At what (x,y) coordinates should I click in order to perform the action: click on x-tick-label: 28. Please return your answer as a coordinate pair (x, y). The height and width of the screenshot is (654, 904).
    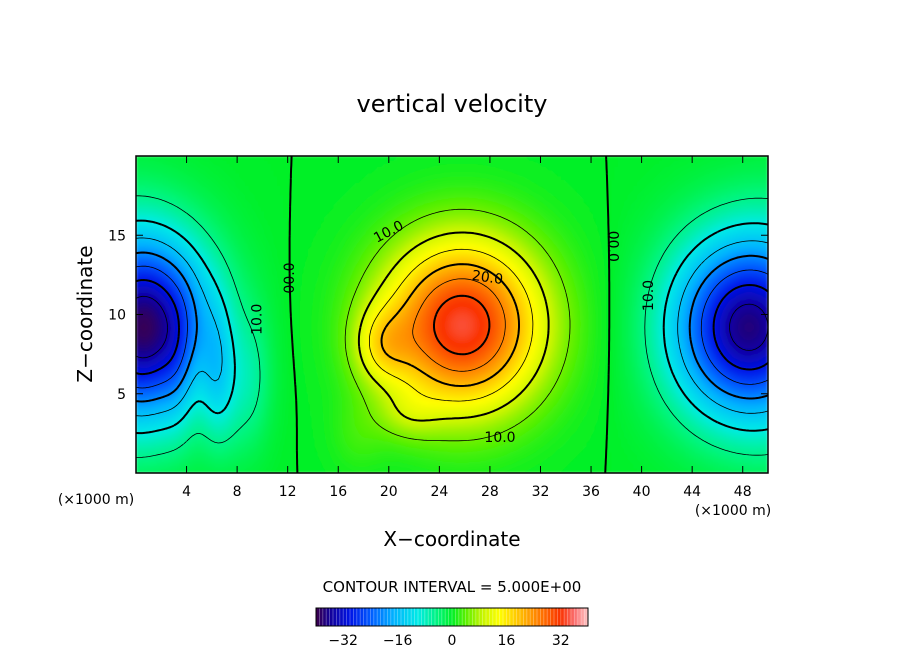
    Looking at the image, I should click on (490, 492).